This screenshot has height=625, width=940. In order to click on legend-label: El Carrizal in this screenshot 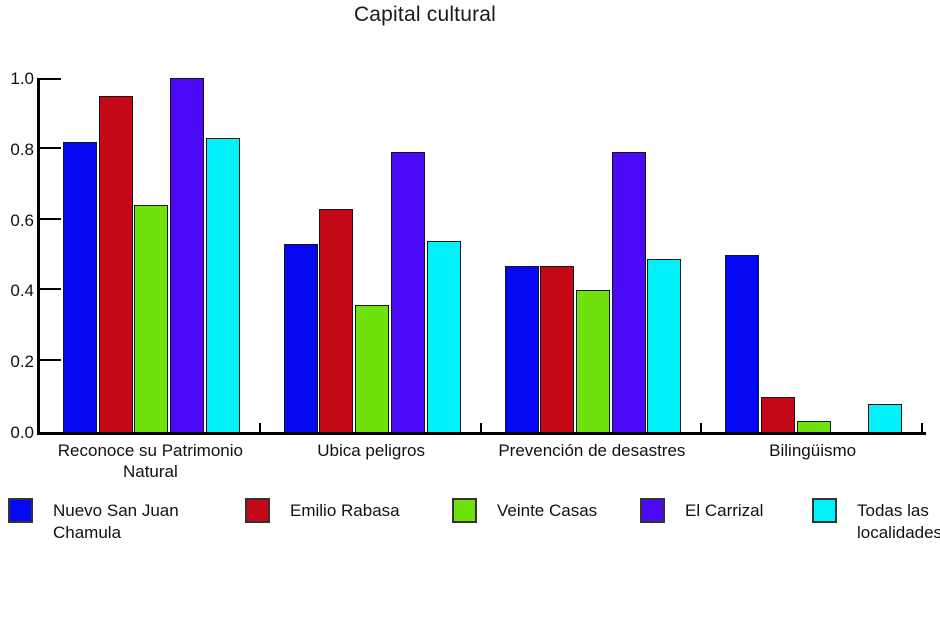, I will do `click(724, 510)`.